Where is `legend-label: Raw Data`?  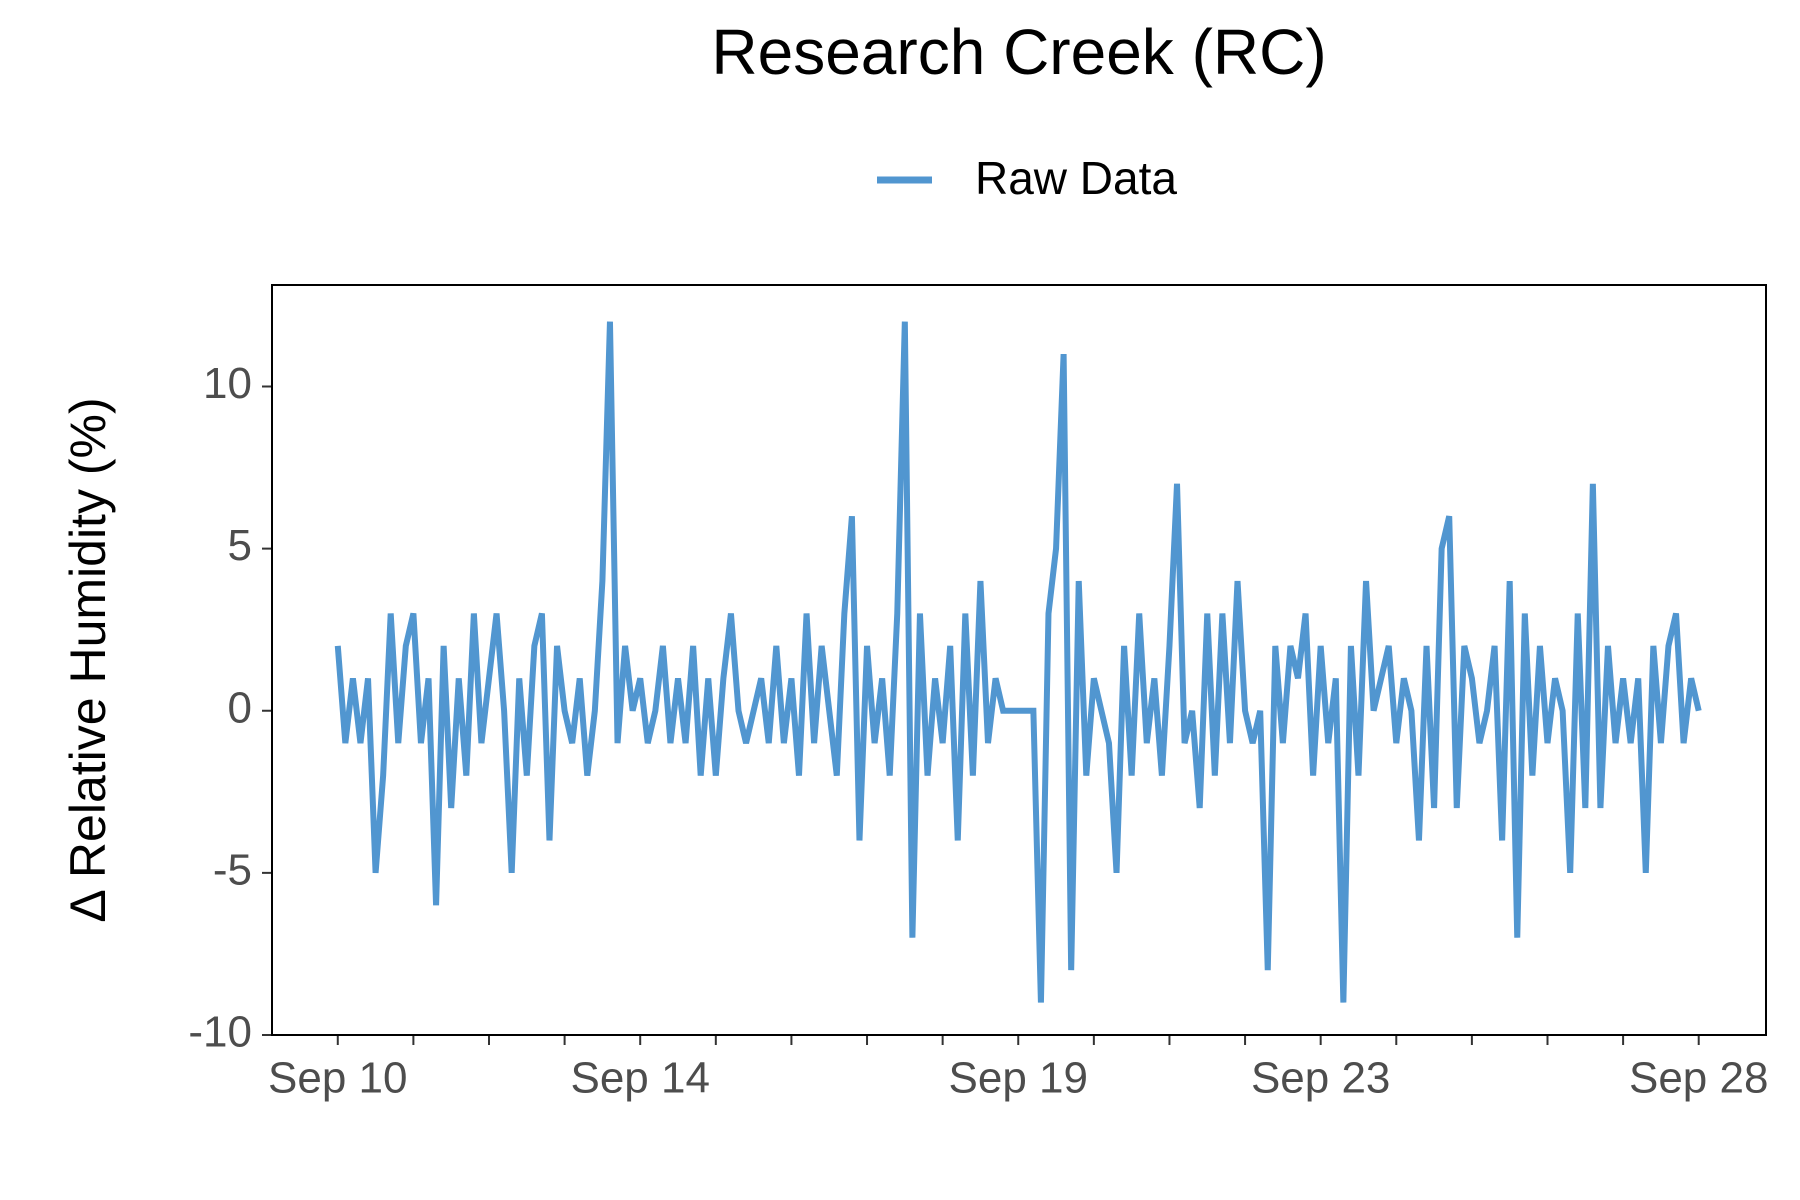 legend-label: Raw Data is located at coordinates (1076, 178).